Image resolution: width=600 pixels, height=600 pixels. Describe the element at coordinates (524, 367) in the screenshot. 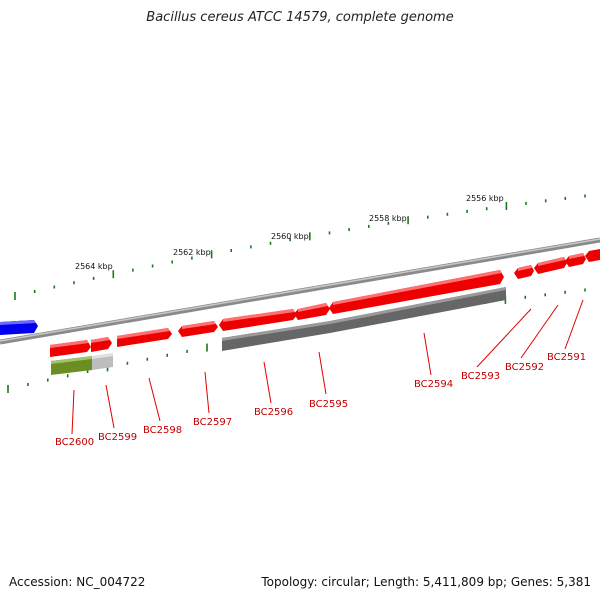

I see `gene-label-bc2592: BC2592` at that location.